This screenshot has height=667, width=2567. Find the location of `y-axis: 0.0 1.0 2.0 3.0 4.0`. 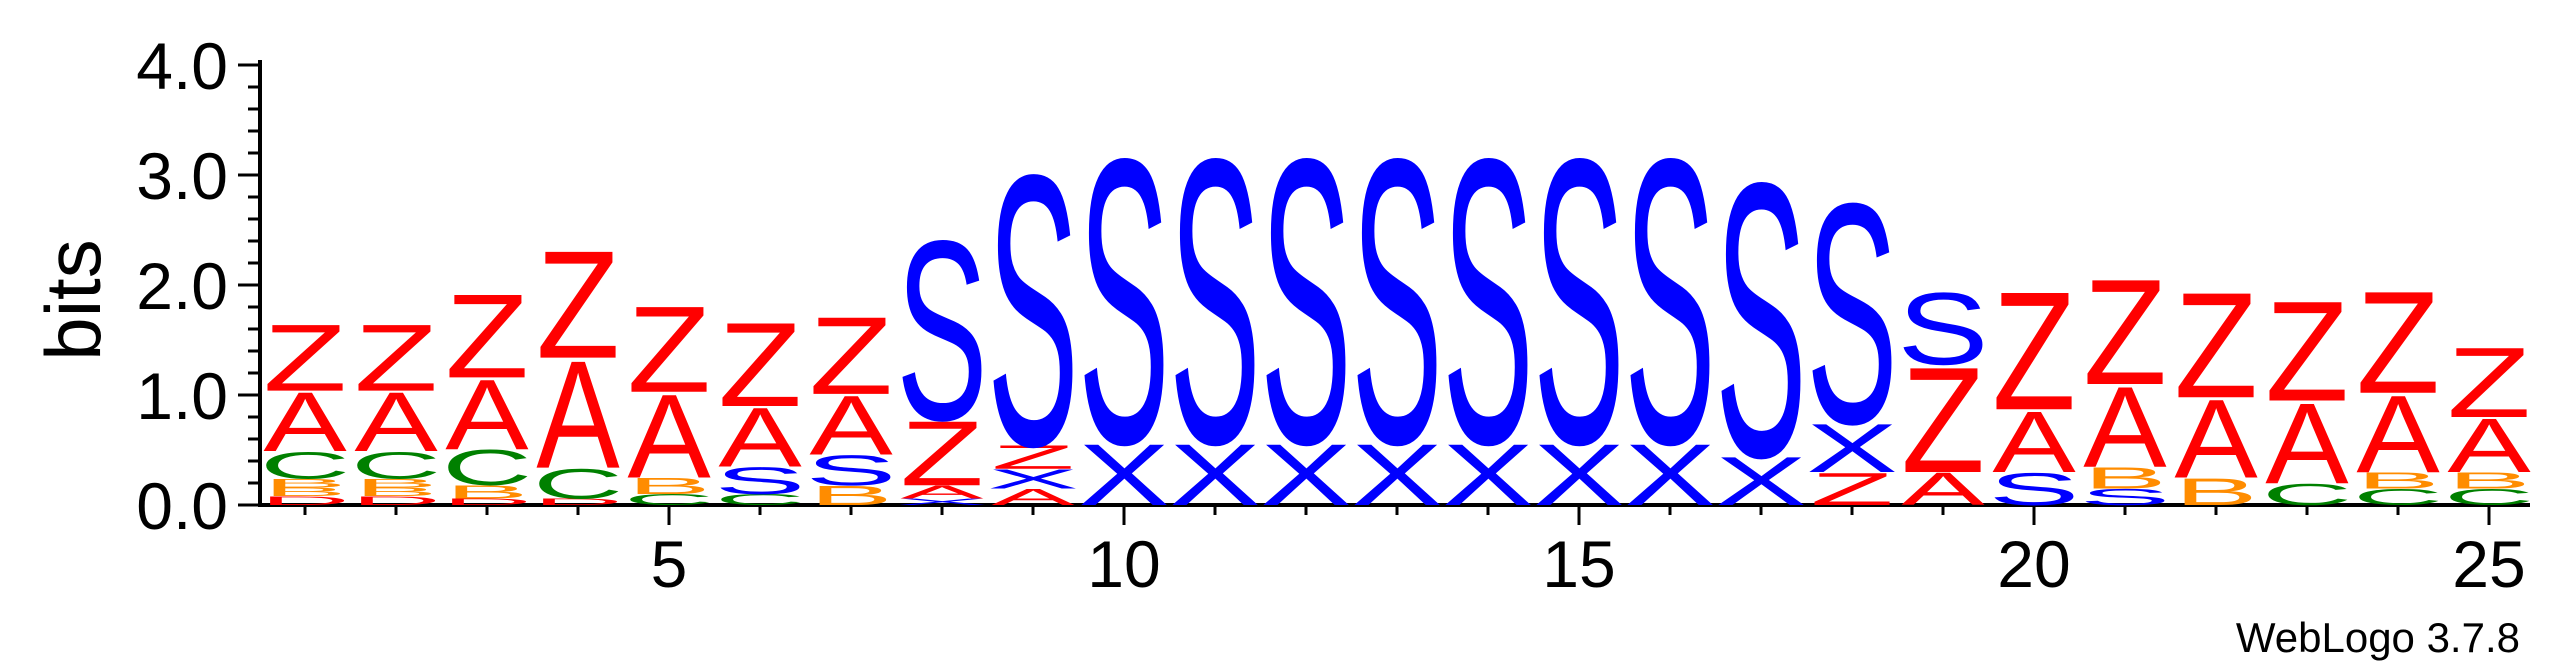

y-axis: 0.0 1.0 2.0 3.0 4.0 is located at coordinates (199, 286).